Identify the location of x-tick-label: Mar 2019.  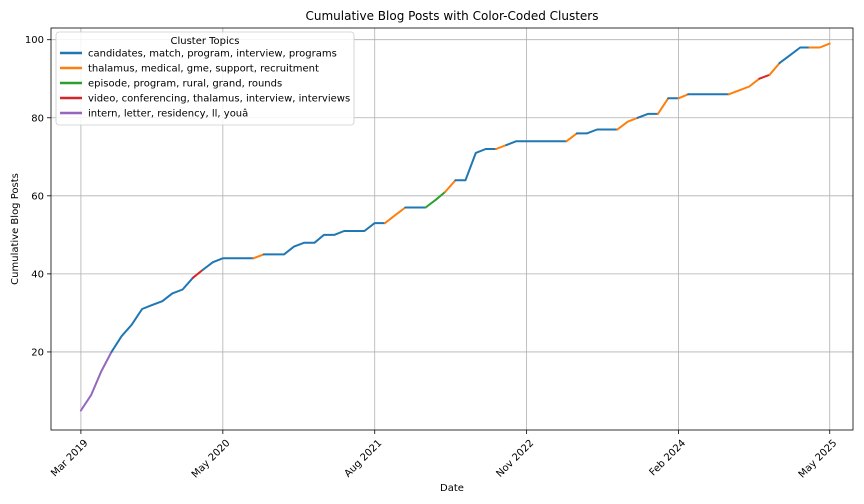
(69, 458).